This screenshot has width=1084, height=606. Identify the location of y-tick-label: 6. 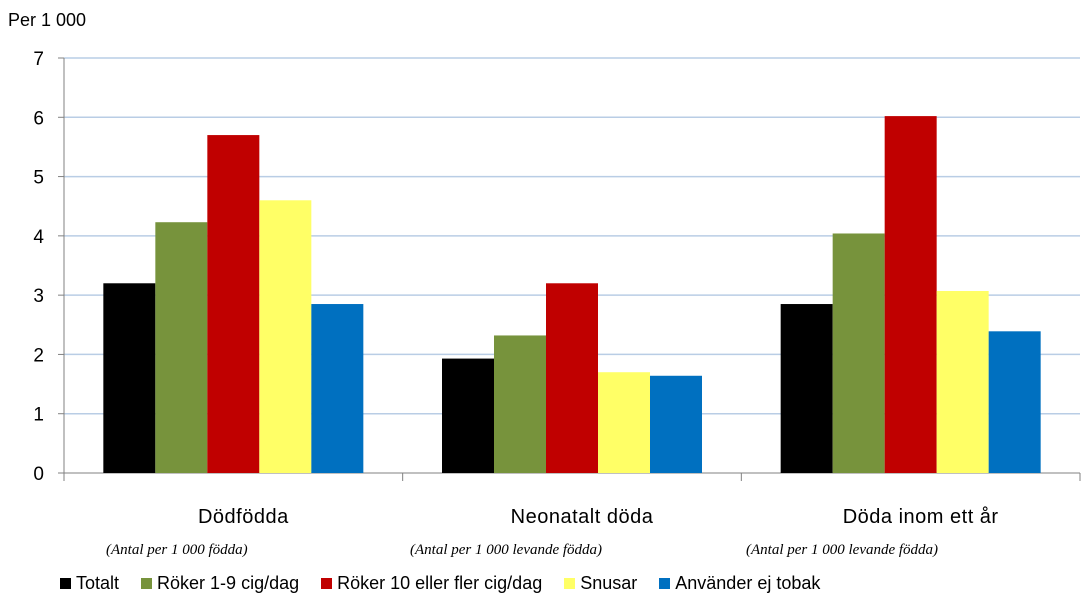
(38, 118).